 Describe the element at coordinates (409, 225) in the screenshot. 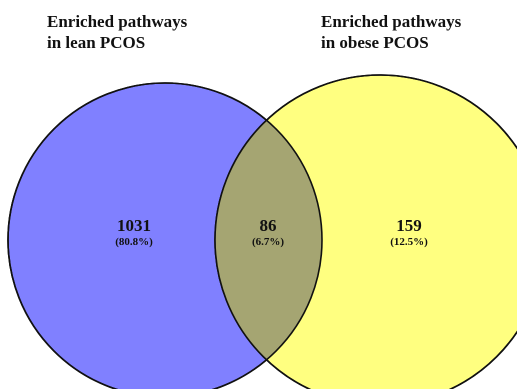

I see `obese-only-count: 159` at that location.